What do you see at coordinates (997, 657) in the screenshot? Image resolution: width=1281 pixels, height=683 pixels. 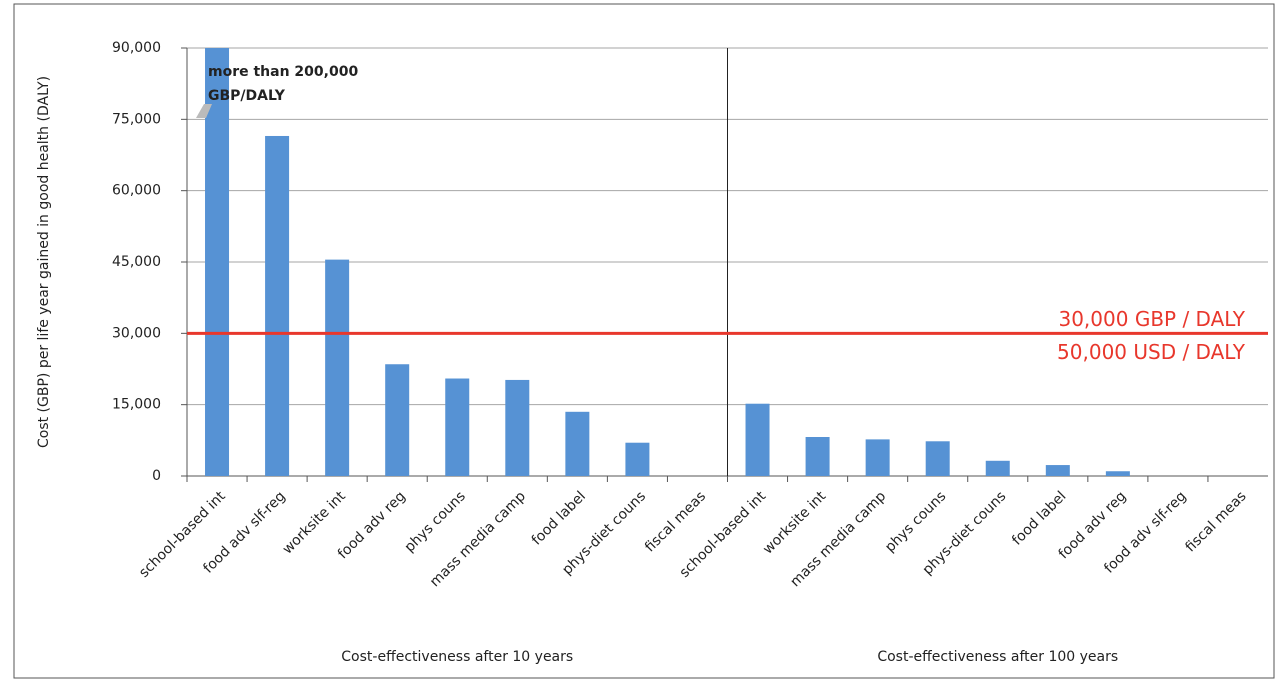 I see `group-label: Cost-effectiveness after 100 years` at bounding box center [997, 657].